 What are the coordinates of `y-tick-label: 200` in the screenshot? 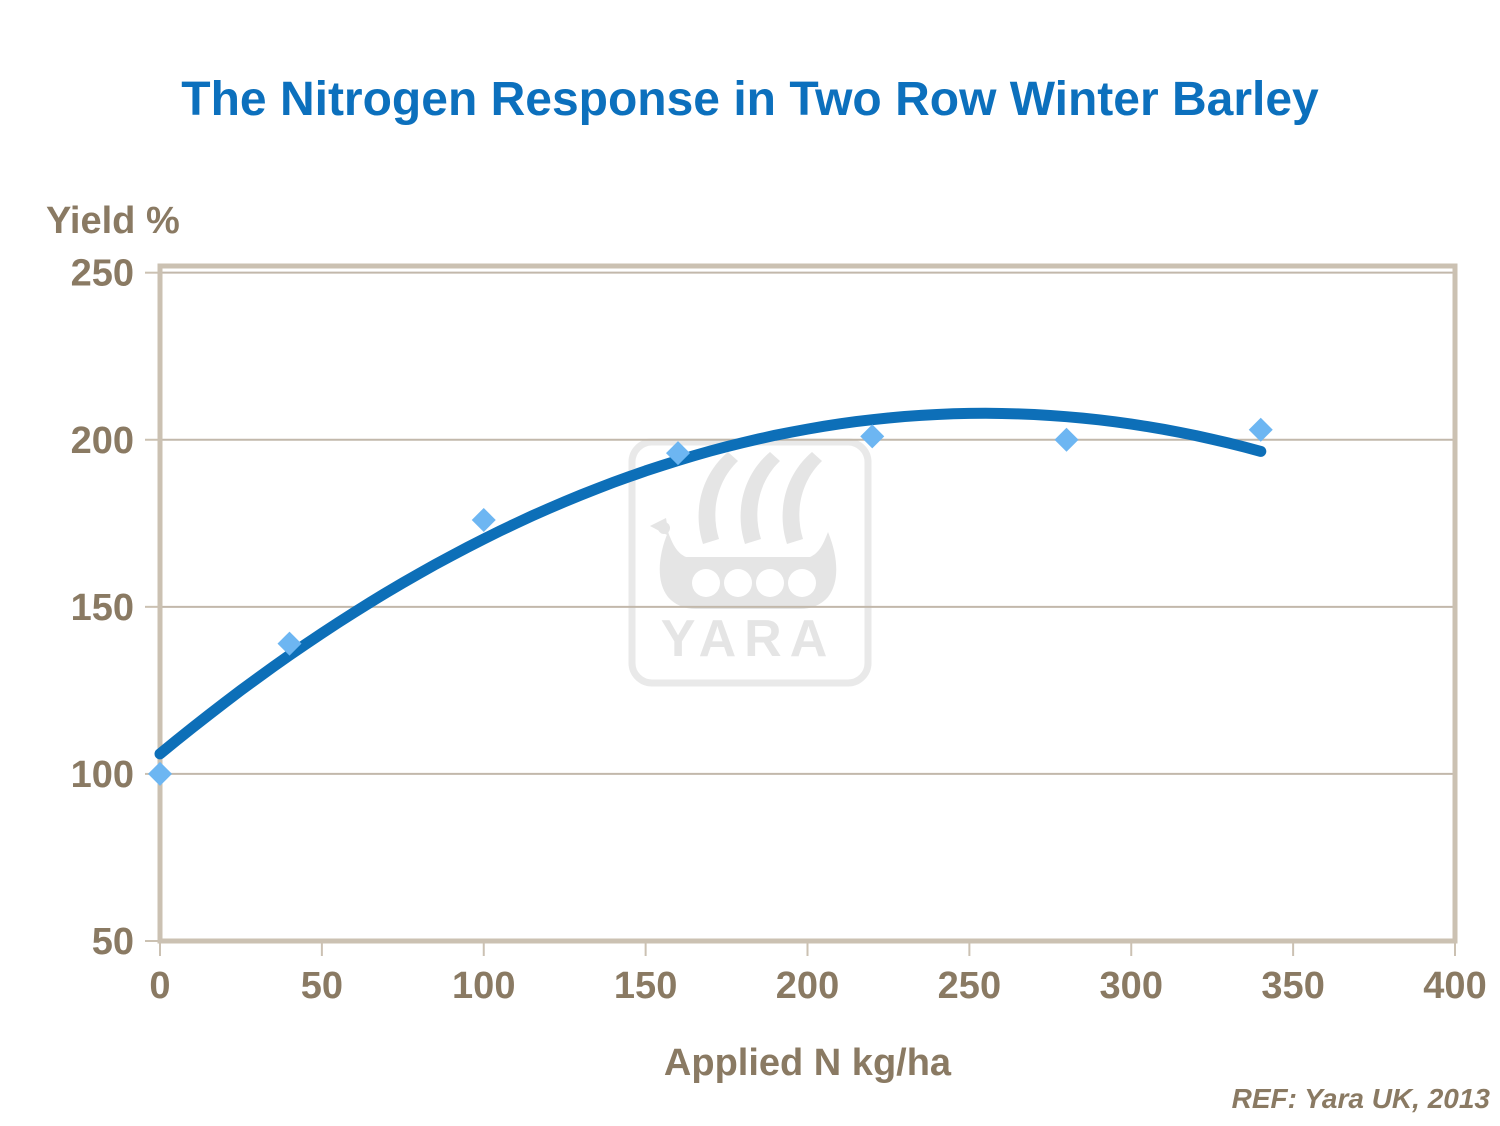 It's located at (102, 441).